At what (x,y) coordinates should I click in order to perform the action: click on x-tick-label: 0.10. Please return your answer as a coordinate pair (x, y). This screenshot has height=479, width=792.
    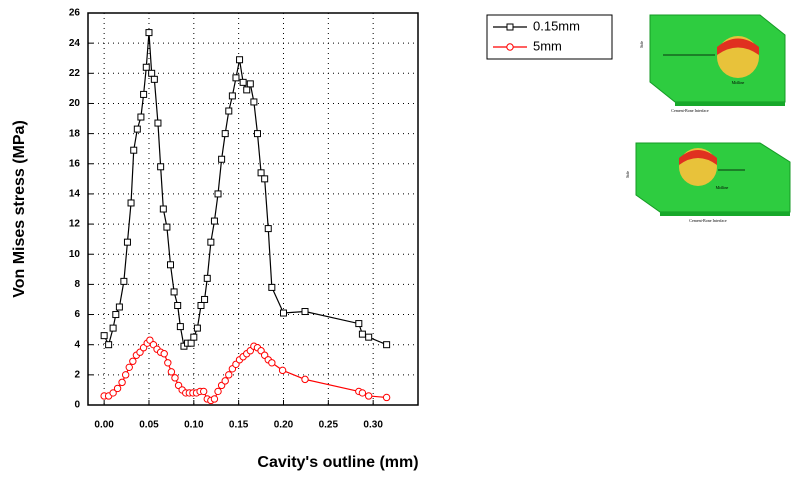
    Looking at the image, I should click on (194, 425).